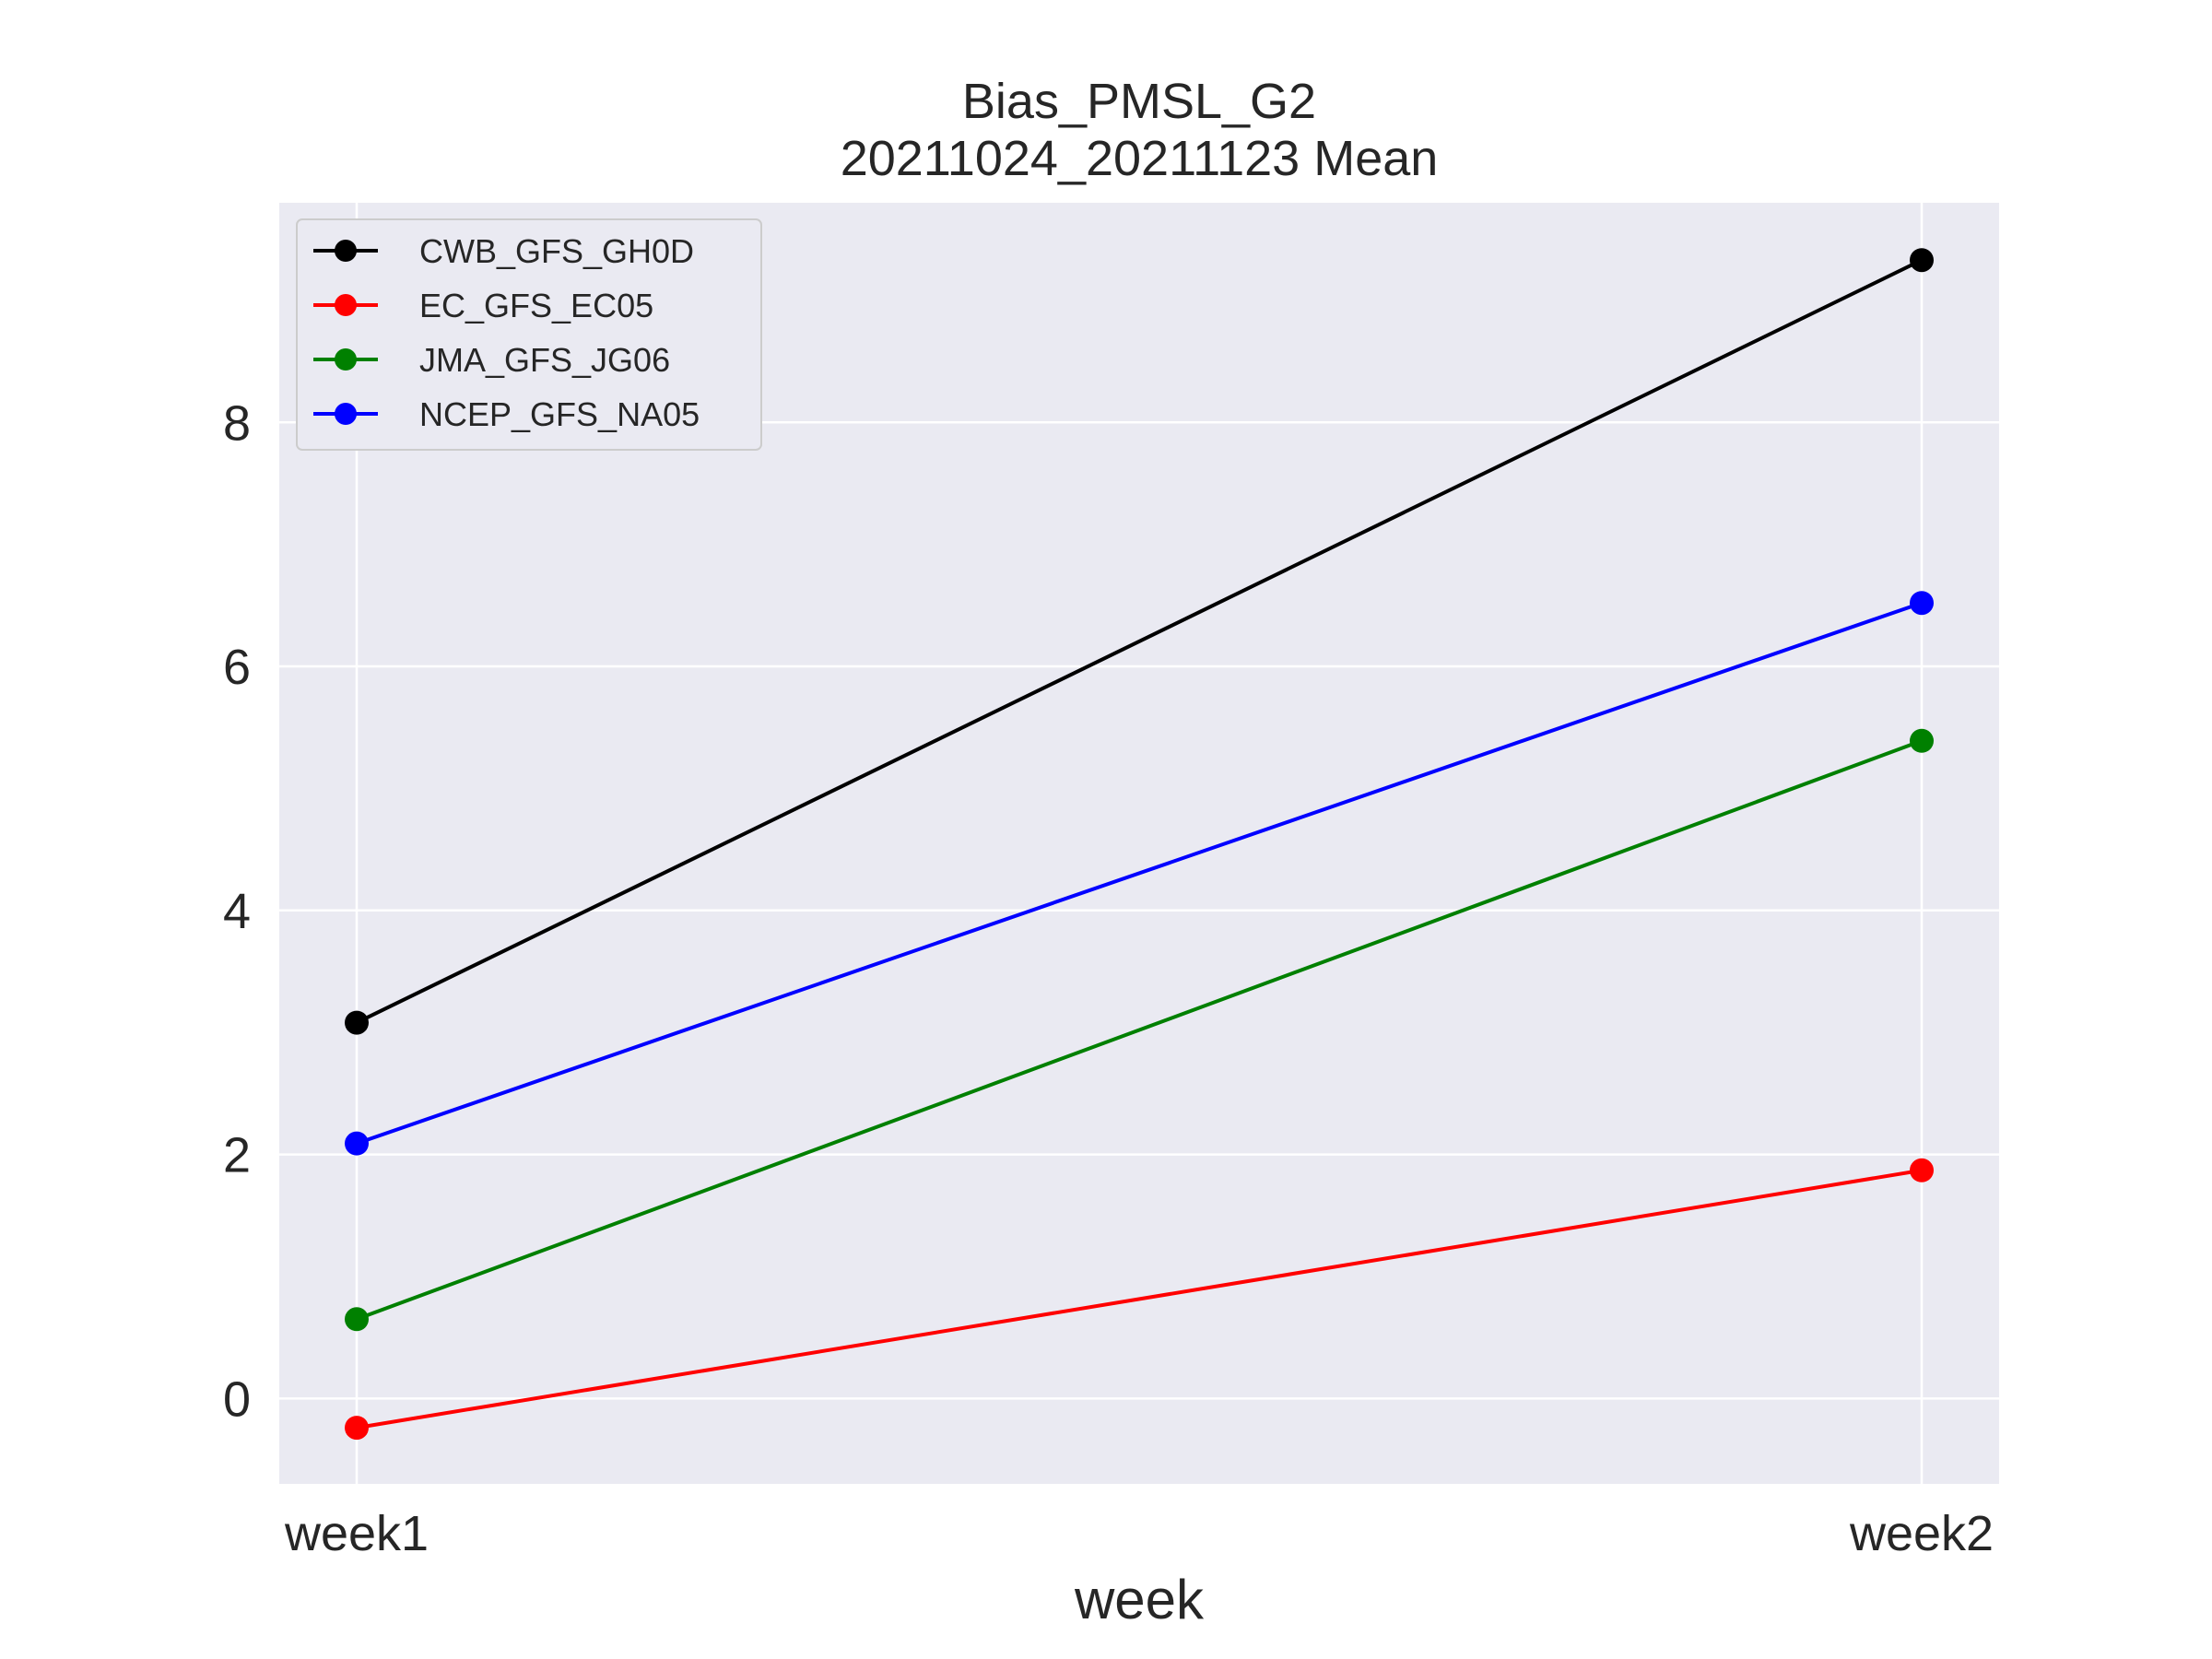 This screenshot has height=1659, width=2212. Describe the element at coordinates (536, 305) in the screenshot. I see `legend-label: EC_GFS_EC05` at that location.